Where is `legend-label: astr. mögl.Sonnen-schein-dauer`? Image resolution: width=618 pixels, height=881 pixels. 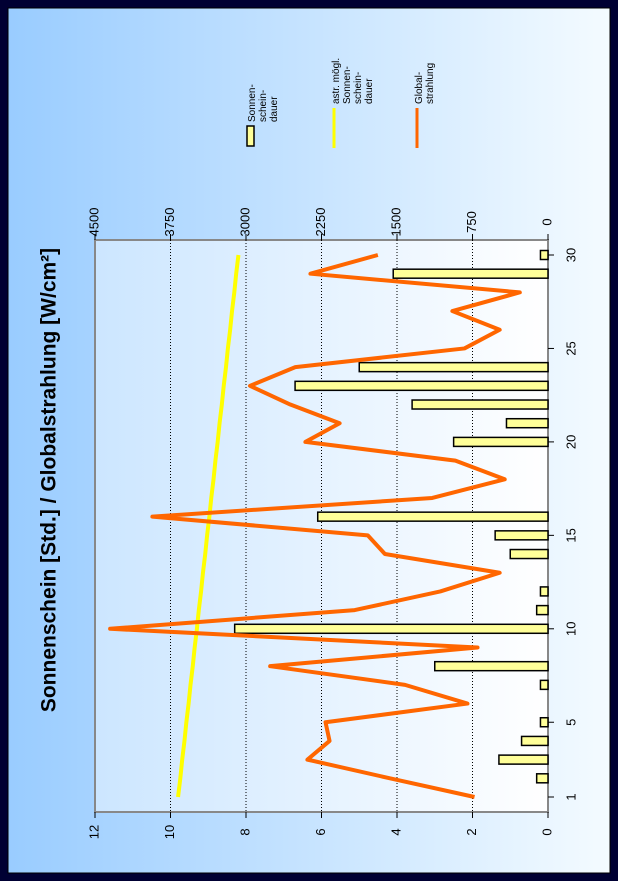
legend-label: astr. mögl.Sonnen-schein-dauer is located at coordinates (353, 81).